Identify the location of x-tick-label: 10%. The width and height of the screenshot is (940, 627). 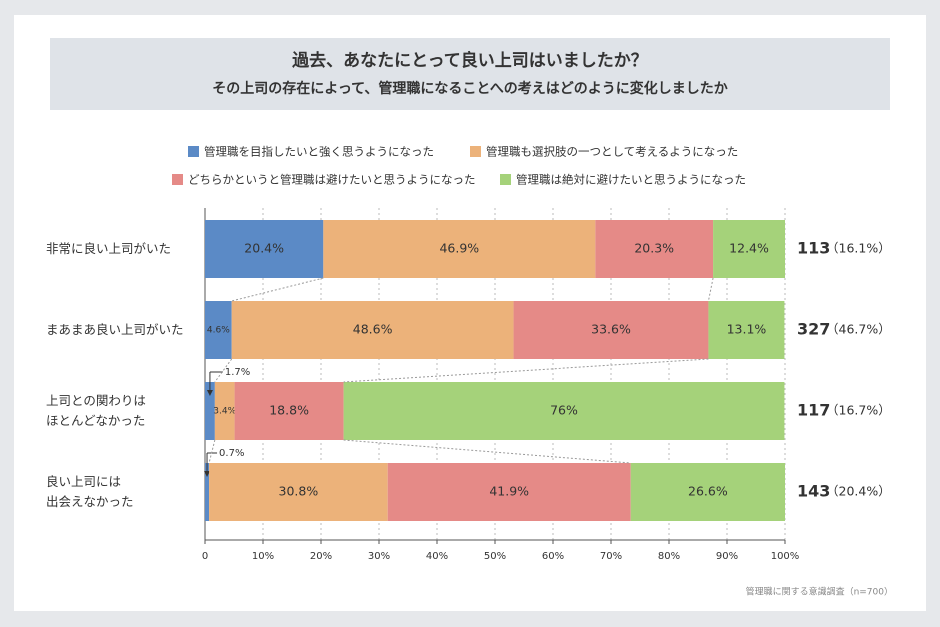
(263, 556).